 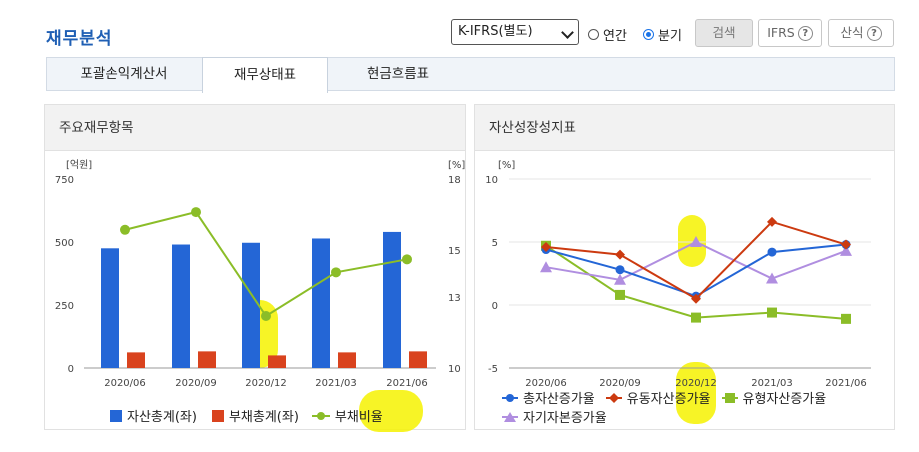 What do you see at coordinates (263, 417) in the screenshot?
I see `legend-label-liabilities: 부채총계(좌)` at bounding box center [263, 417].